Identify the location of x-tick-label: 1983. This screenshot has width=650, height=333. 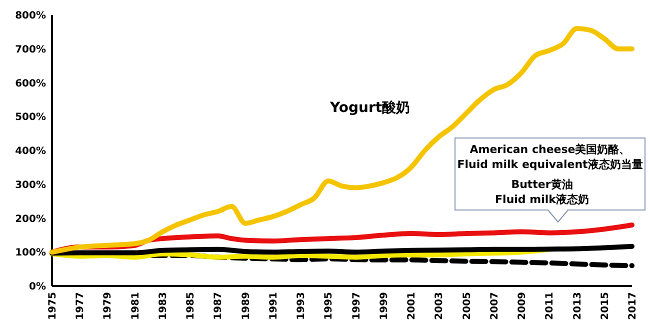
(163, 306).